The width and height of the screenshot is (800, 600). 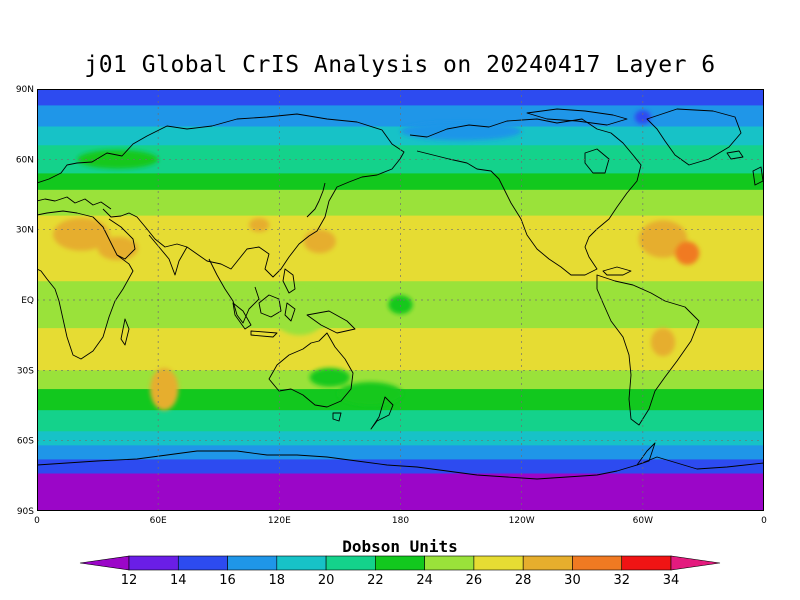 What do you see at coordinates (234, 291) in the screenshot?
I see `coastline-seasia` at bounding box center [234, 291].